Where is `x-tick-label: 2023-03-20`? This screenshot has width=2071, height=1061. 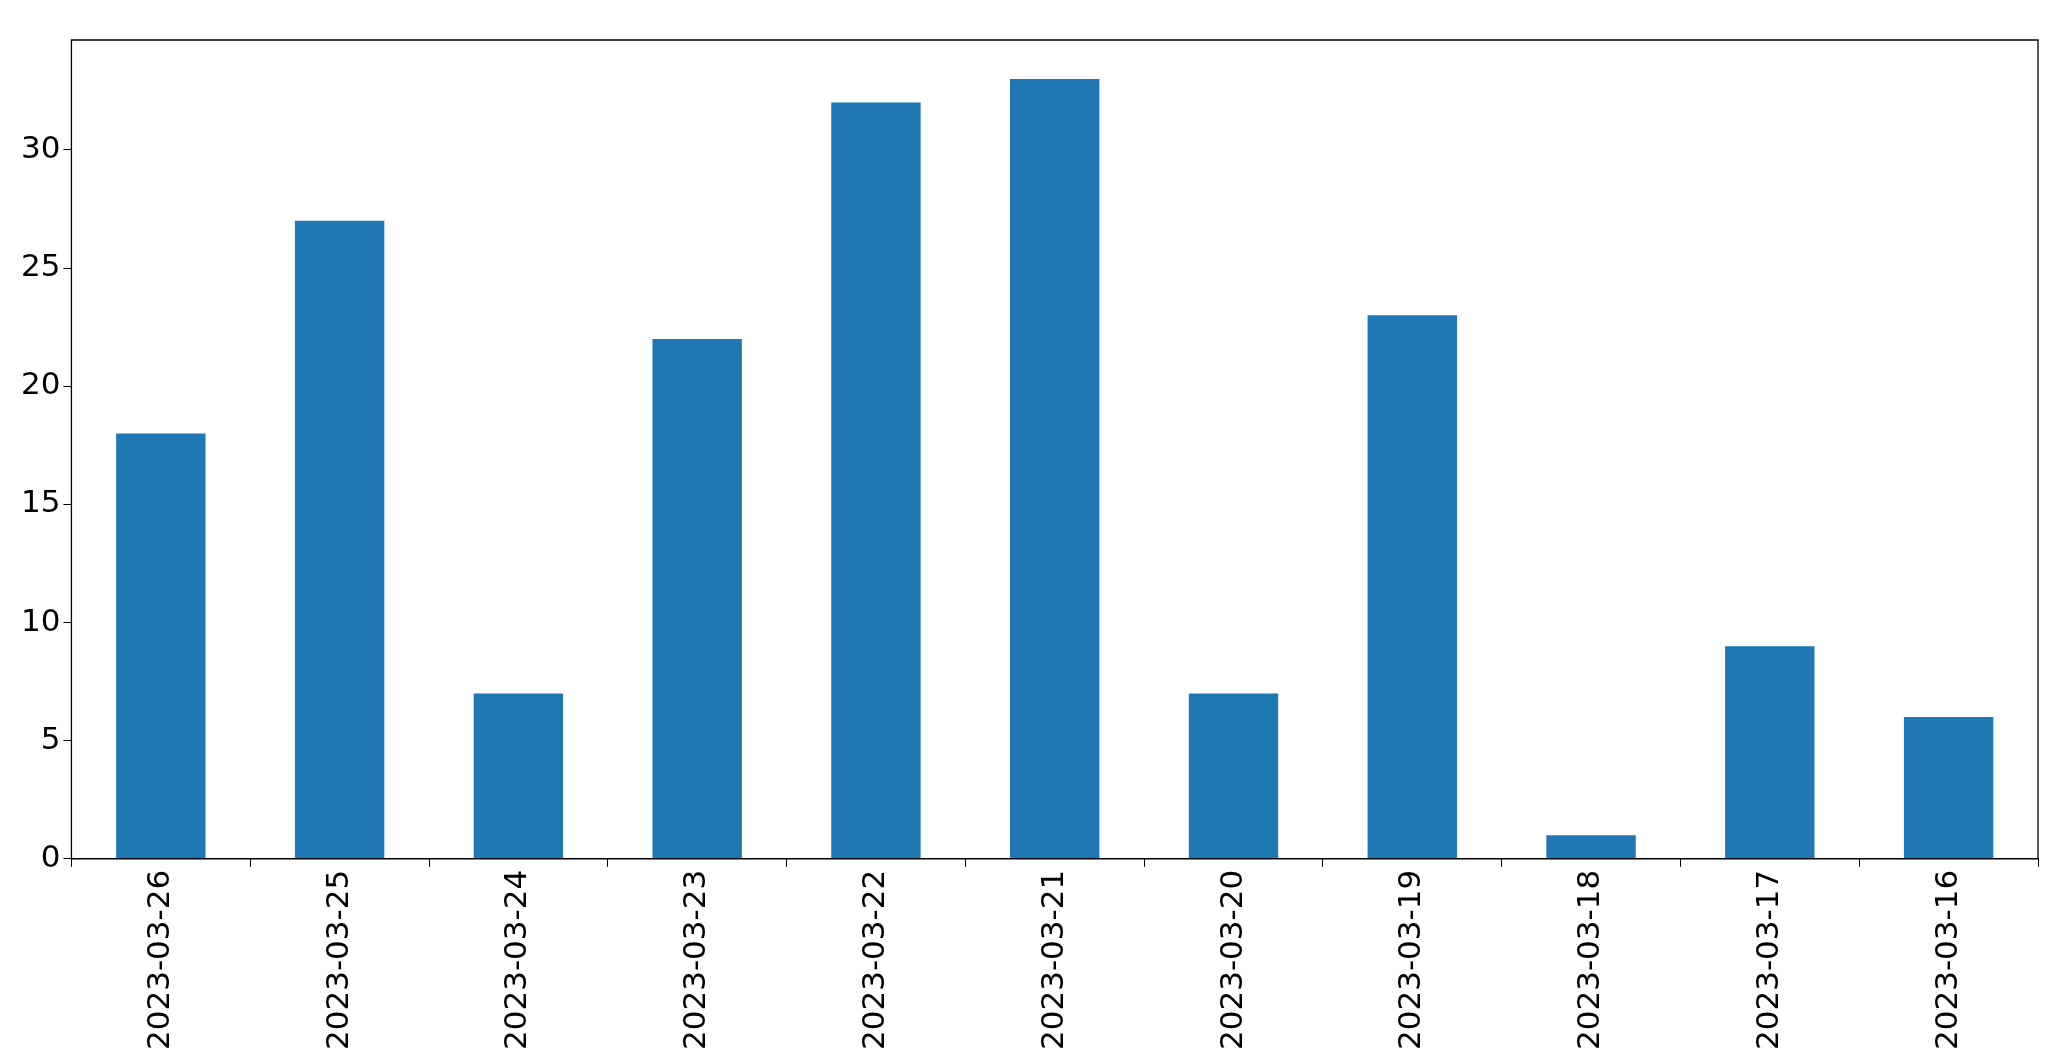
x-tick-label: 2023-03-20 is located at coordinates (1230, 960).